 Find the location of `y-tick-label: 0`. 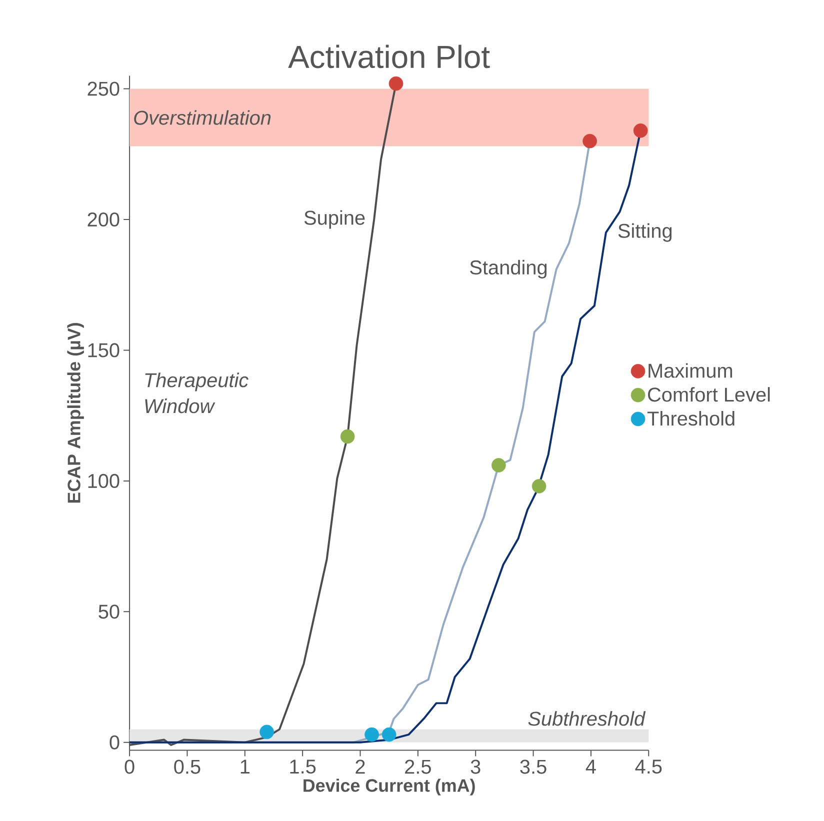

y-tick-label: 0 is located at coordinates (115, 742).